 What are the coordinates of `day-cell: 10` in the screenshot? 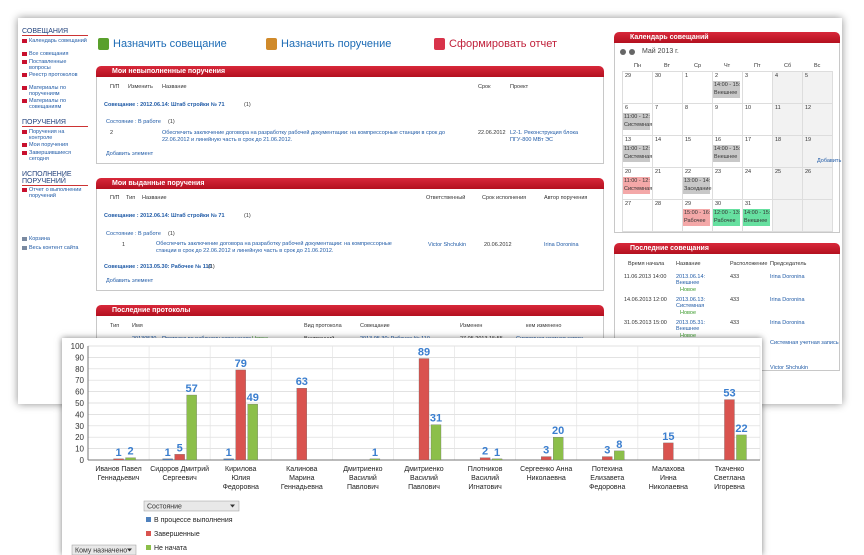 It's located at (757, 119).